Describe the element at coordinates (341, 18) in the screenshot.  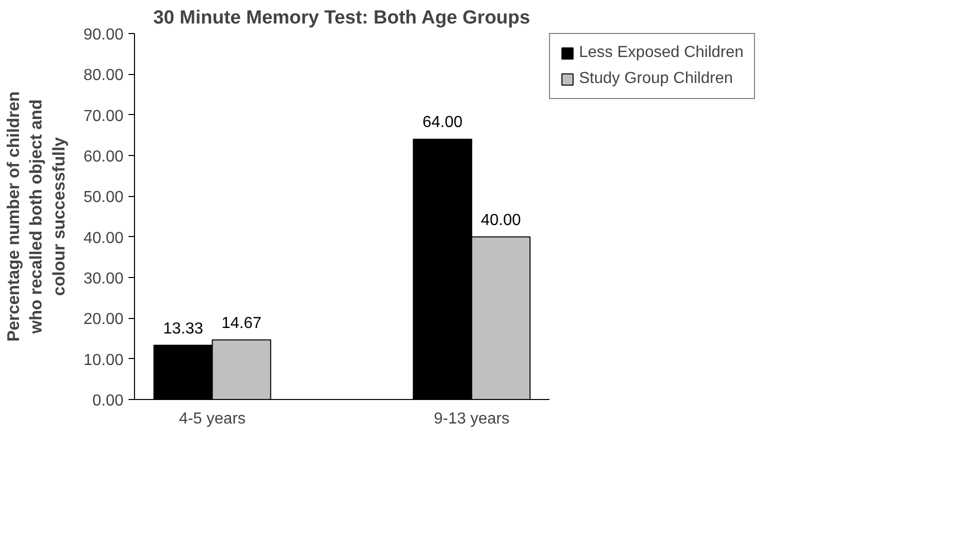
I see `chart-title: 30 Minute Memory Test: Both Age Groups` at that location.